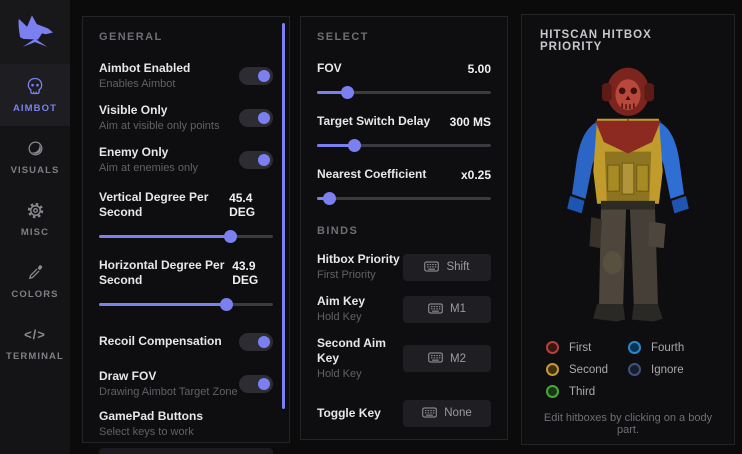  What do you see at coordinates (404, 186) in the screenshot?
I see `setting-nearest-coefficient: Nearest Coefficient x0.25` at bounding box center [404, 186].